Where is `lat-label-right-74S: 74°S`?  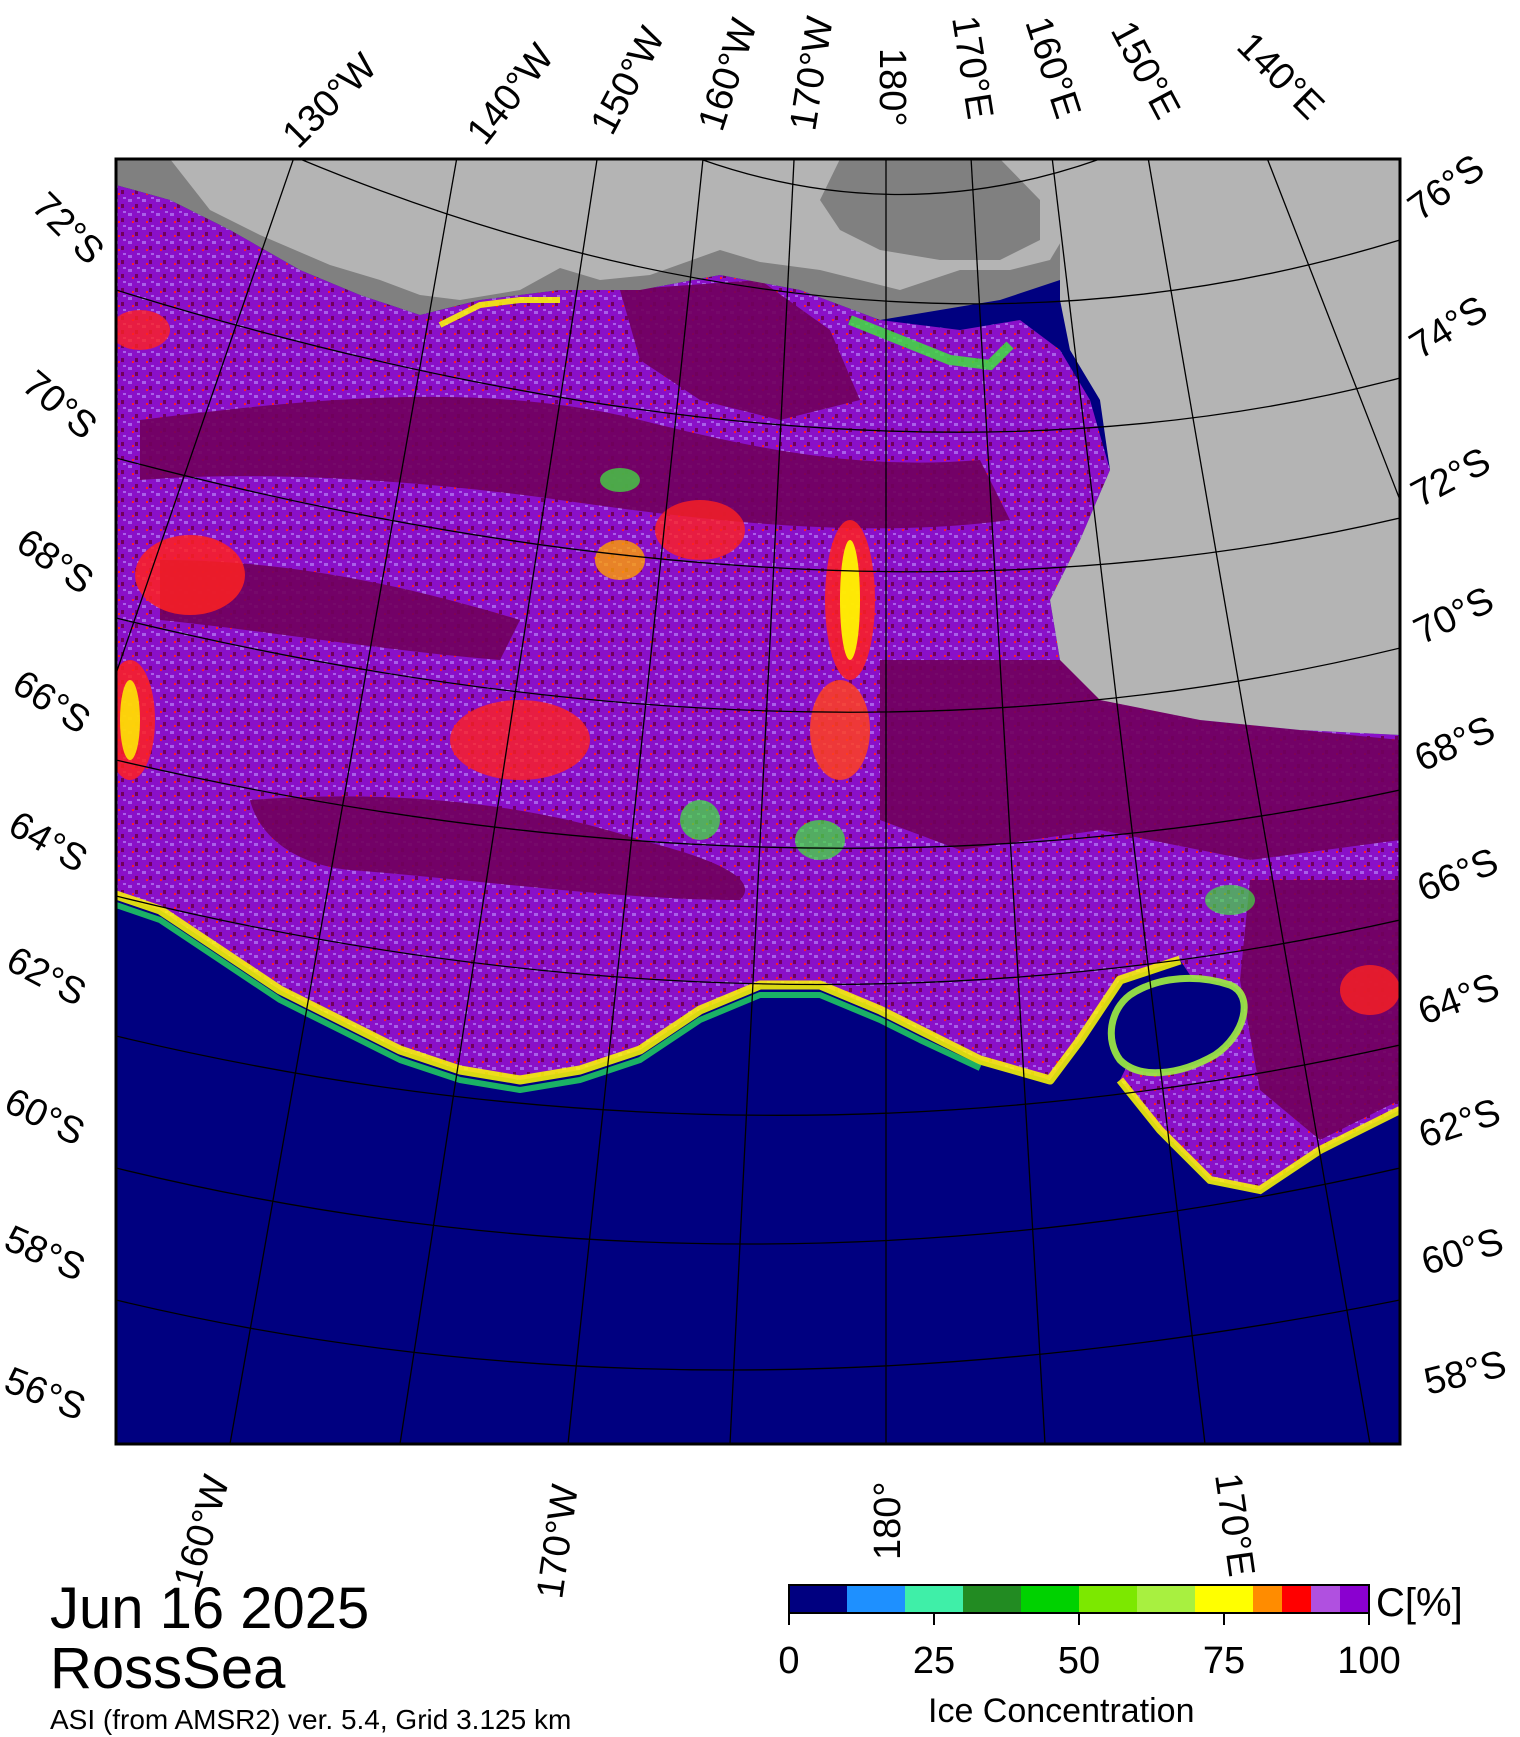 lat-label-right-74S: 74°S is located at coordinates (1449, 328).